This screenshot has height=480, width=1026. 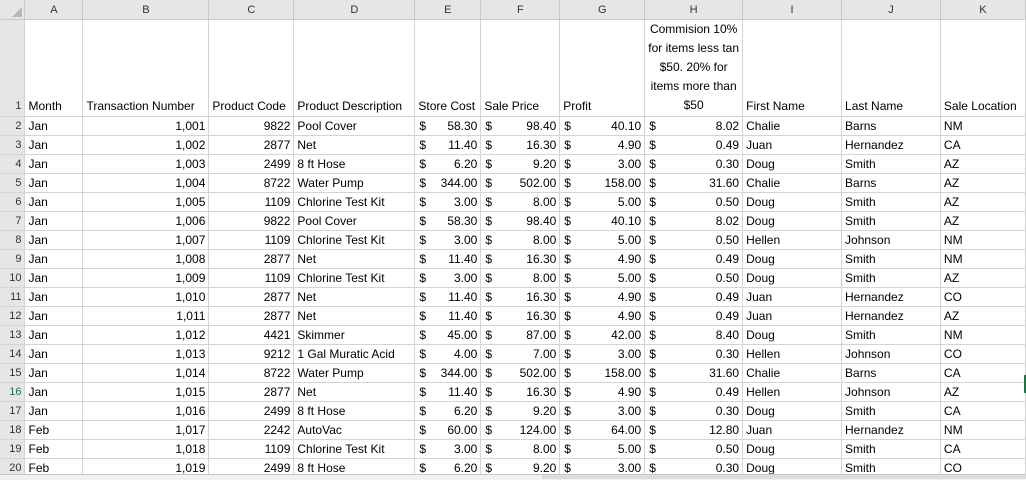 What do you see at coordinates (983, 145) in the screenshot?
I see `cell-sale-location: CA` at bounding box center [983, 145].